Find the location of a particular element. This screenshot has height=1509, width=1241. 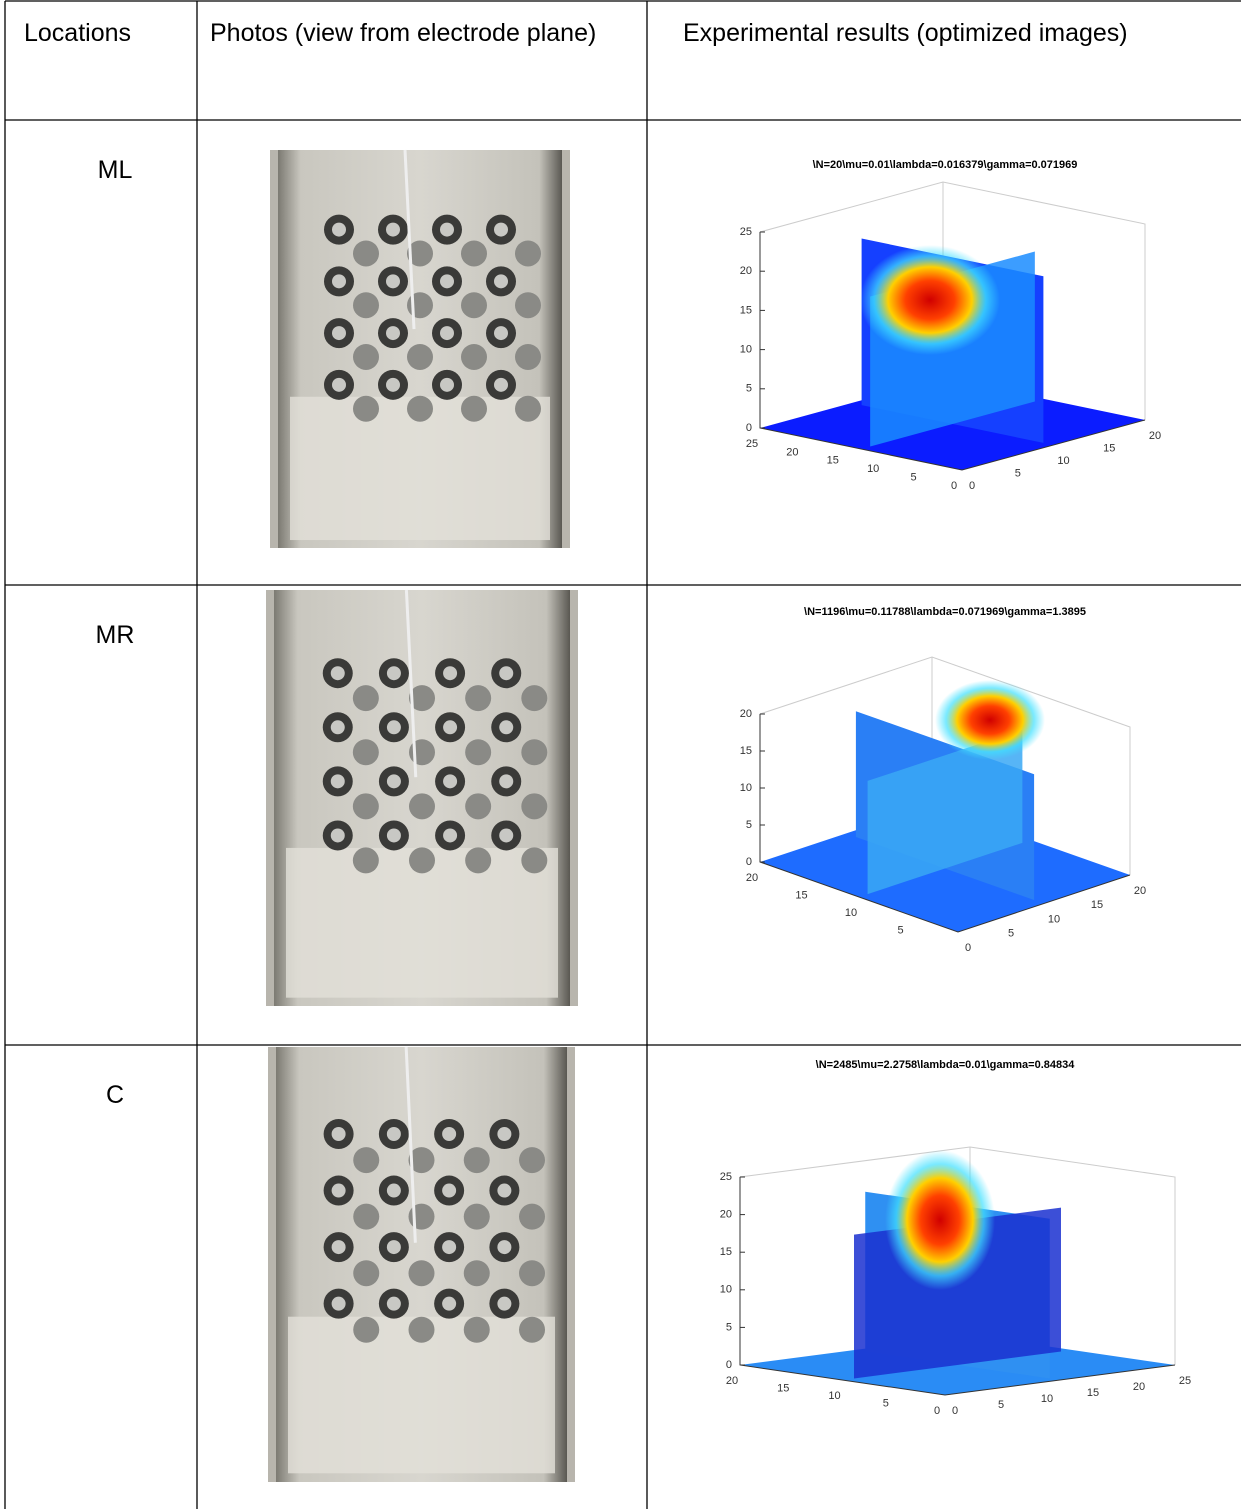

header-cell: Photos (view from electrode plane) is located at coordinates (403, 33).